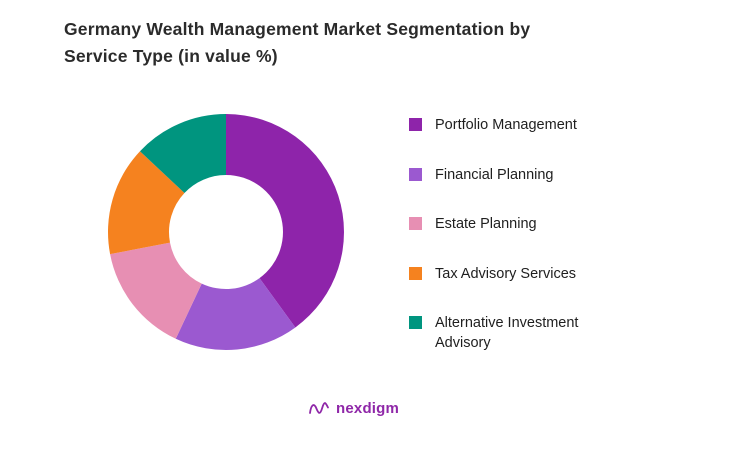  I want to click on brand-name: nexdigm, so click(368, 408).